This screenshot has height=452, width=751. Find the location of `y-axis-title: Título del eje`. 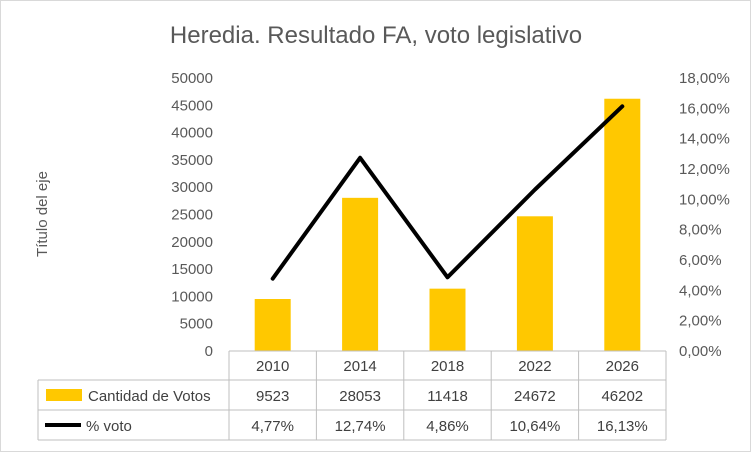

y-axis-title: Título del eje is located at coordinates (42, 214).